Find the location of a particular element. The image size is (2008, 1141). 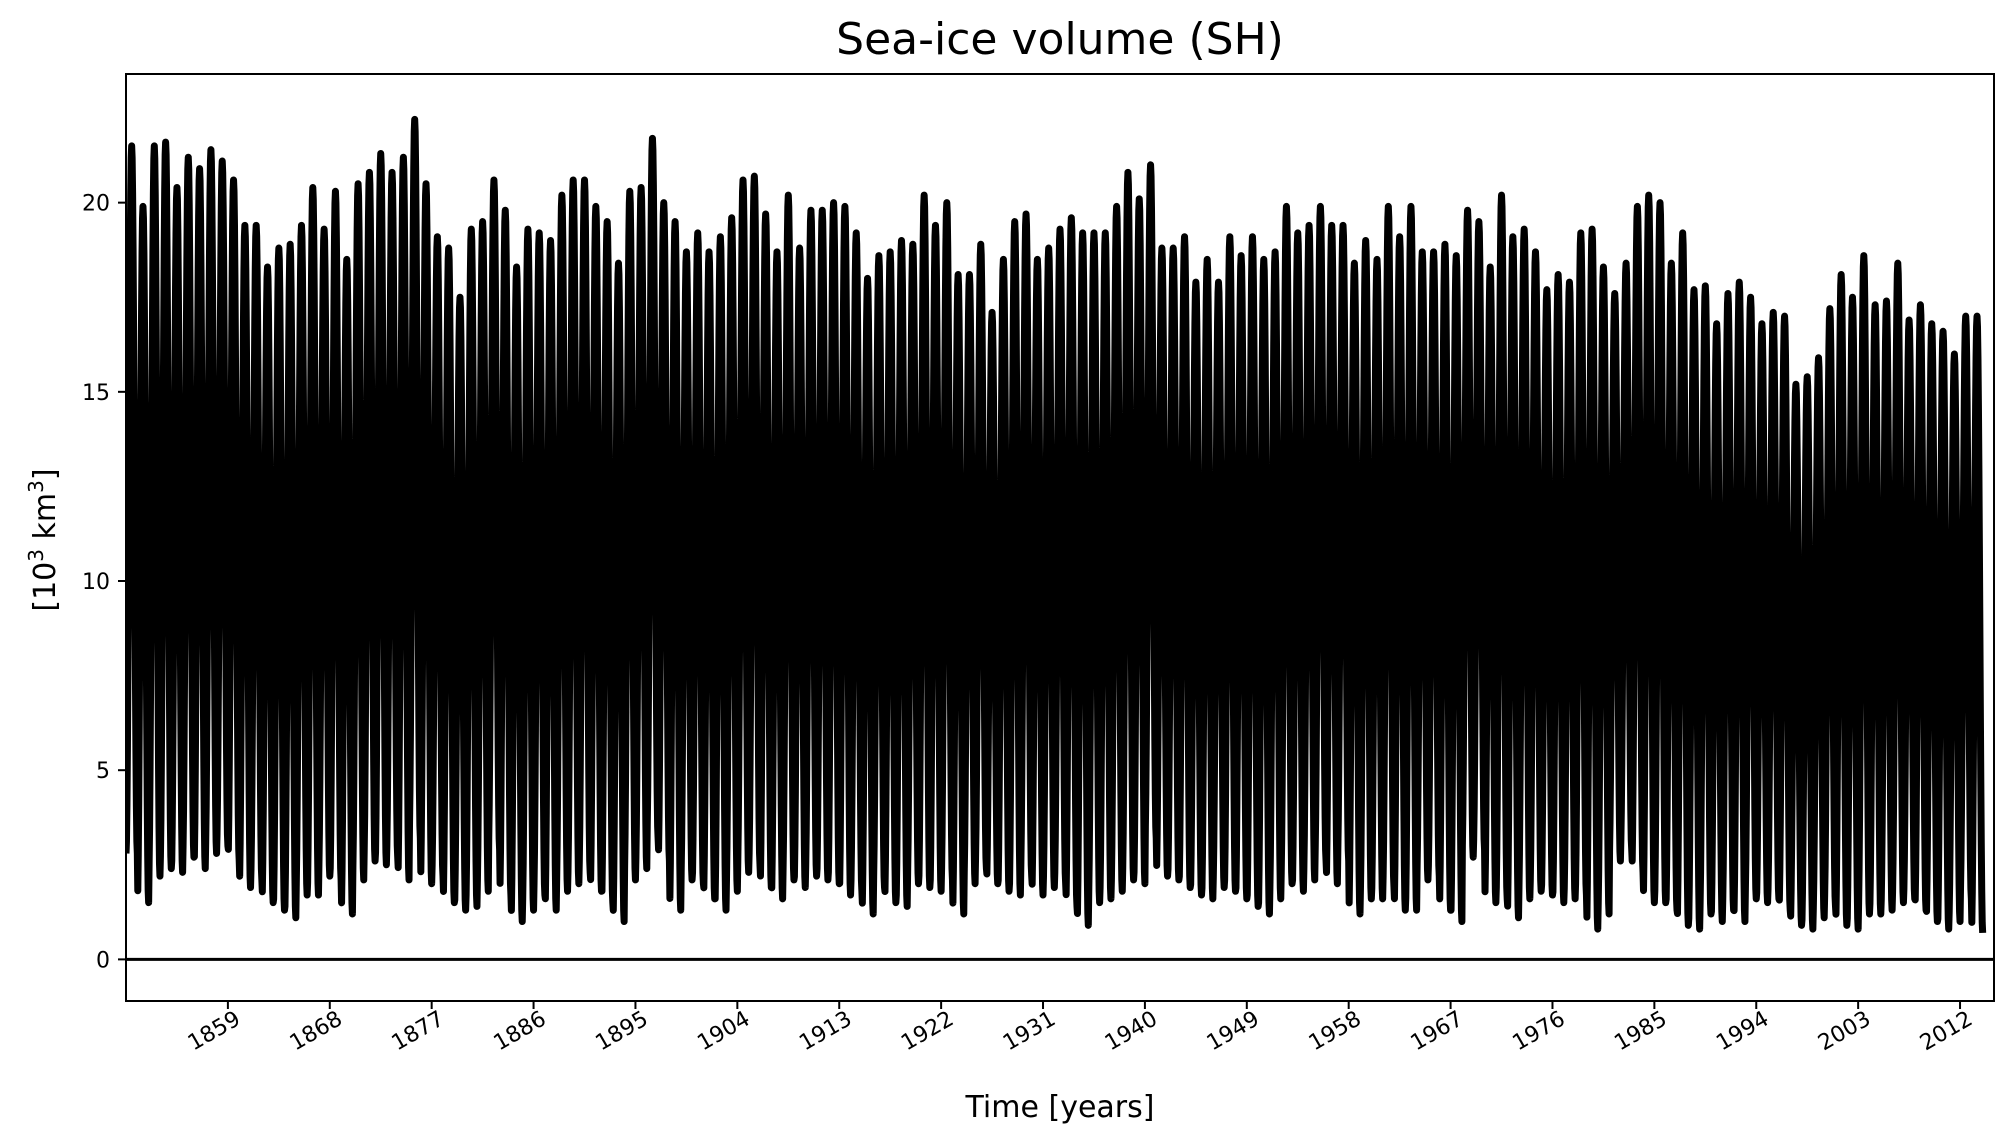

x-axis-label: Time [years] is located at coordinates (1060, 1107).